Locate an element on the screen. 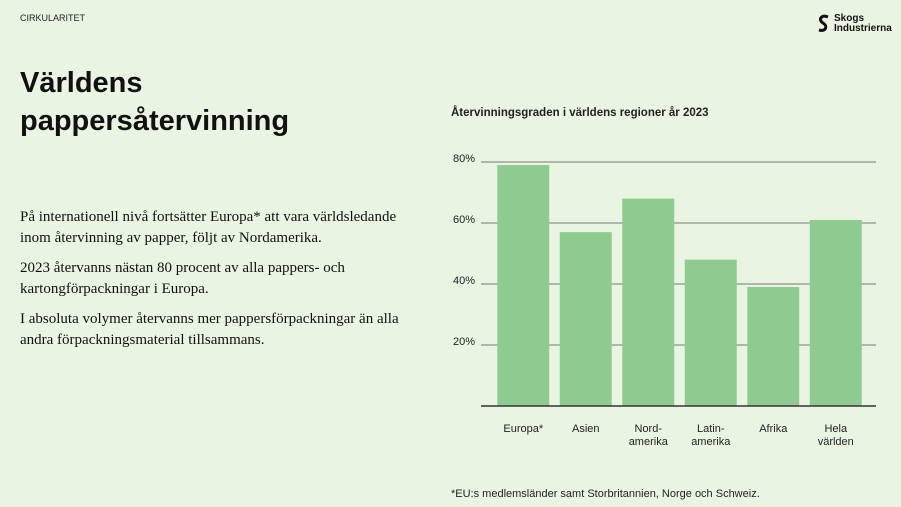 This screenshot has height=507, width=901. y-tick-label: 40% is located at coordinates (464, 281).